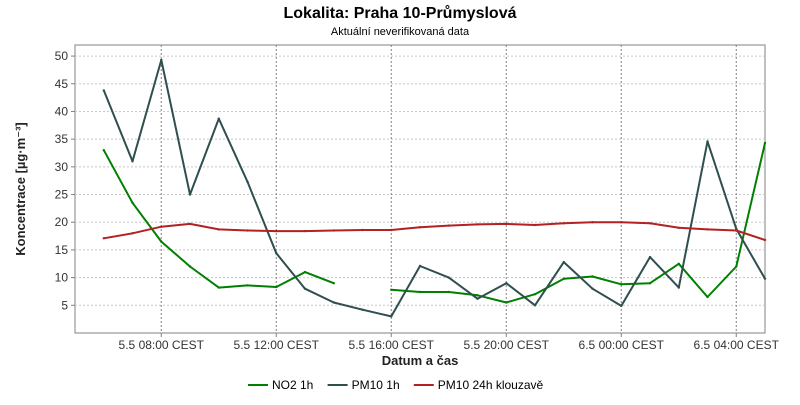 Image resolution: width=800 pixels, height=405 pixels. Describe the element at coordinates (292, 385) in the screenshot. I see `legend-label: NO2 1h` at that location.